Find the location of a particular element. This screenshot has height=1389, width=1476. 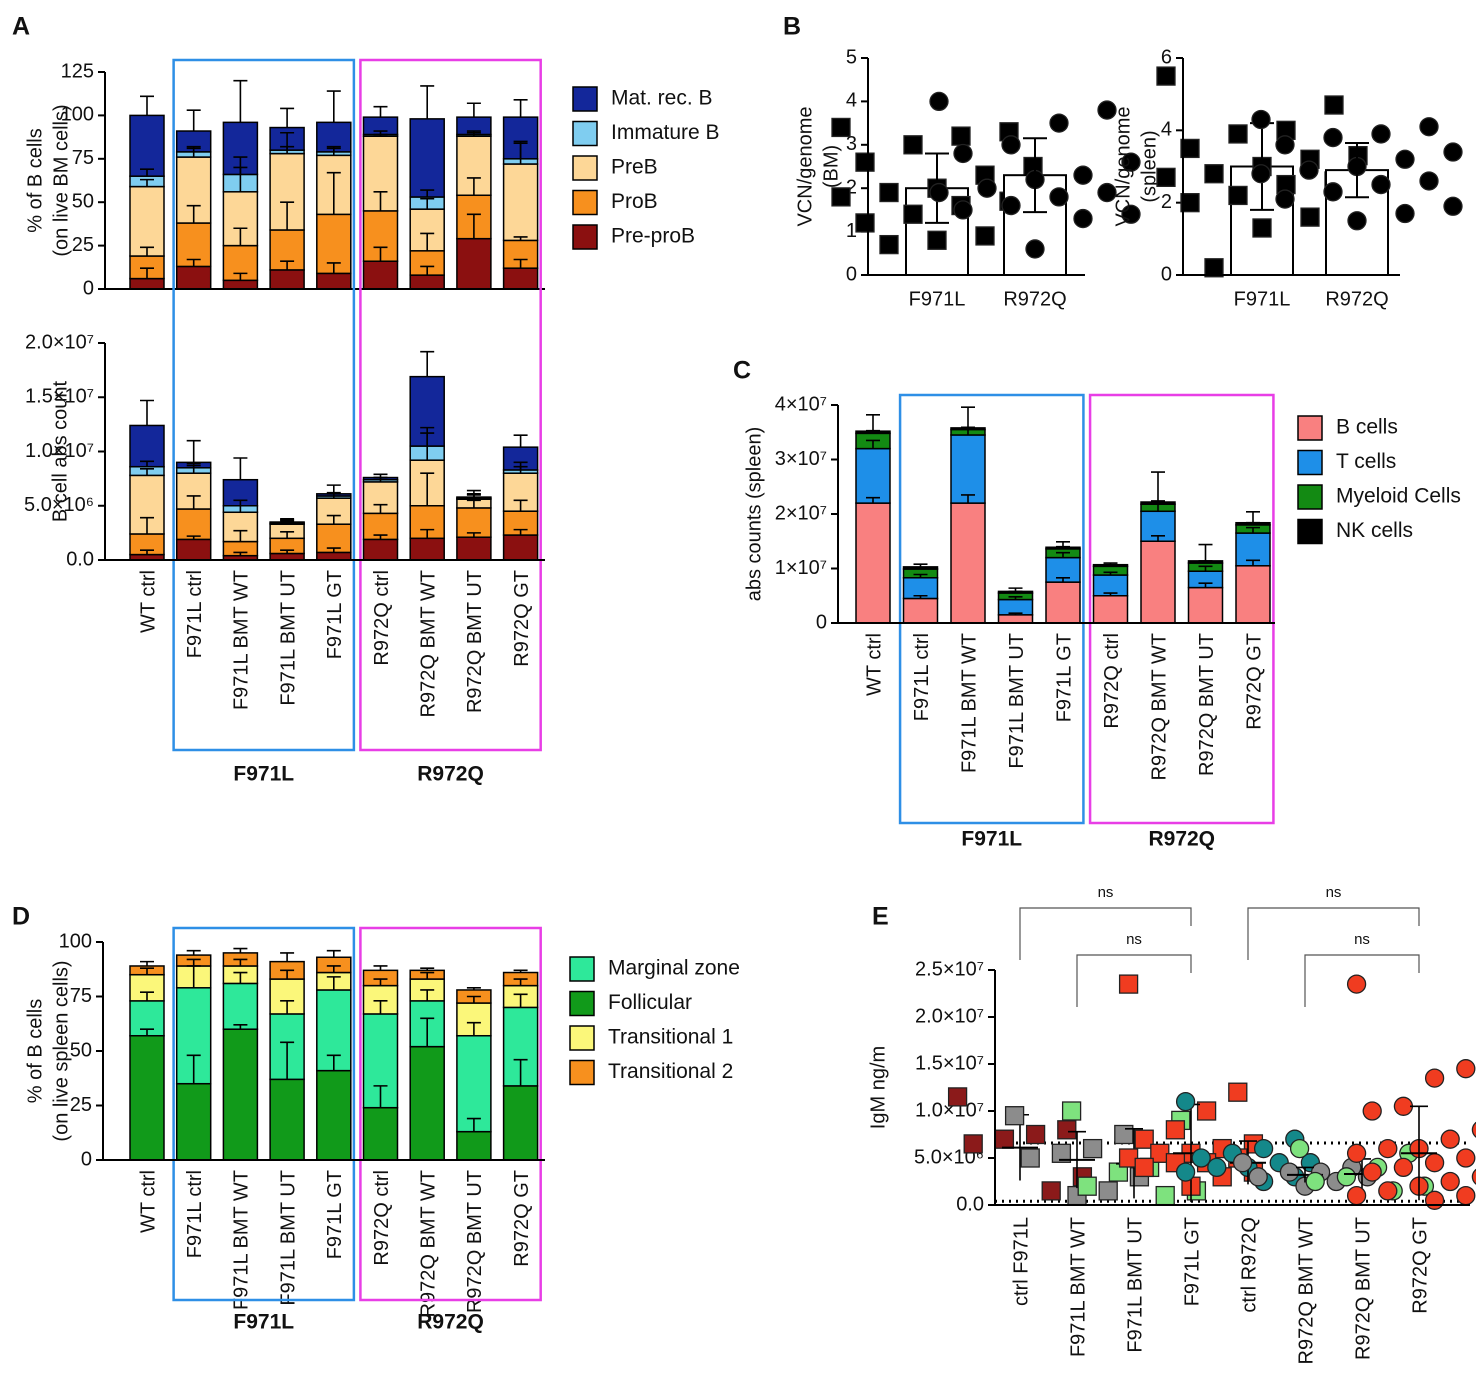

legend-label: Pre-proB is located at coordinates (653, 236).